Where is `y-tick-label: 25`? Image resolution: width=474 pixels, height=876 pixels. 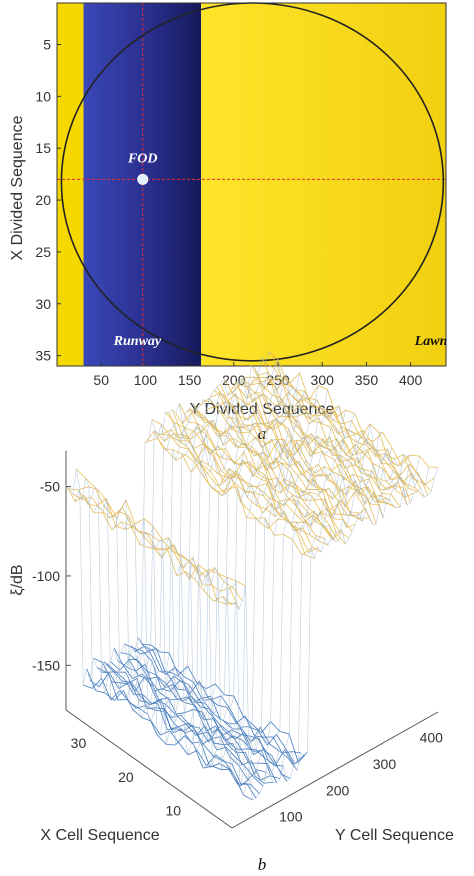 y-tick-label: 25 is located at coordinates (43, 252).